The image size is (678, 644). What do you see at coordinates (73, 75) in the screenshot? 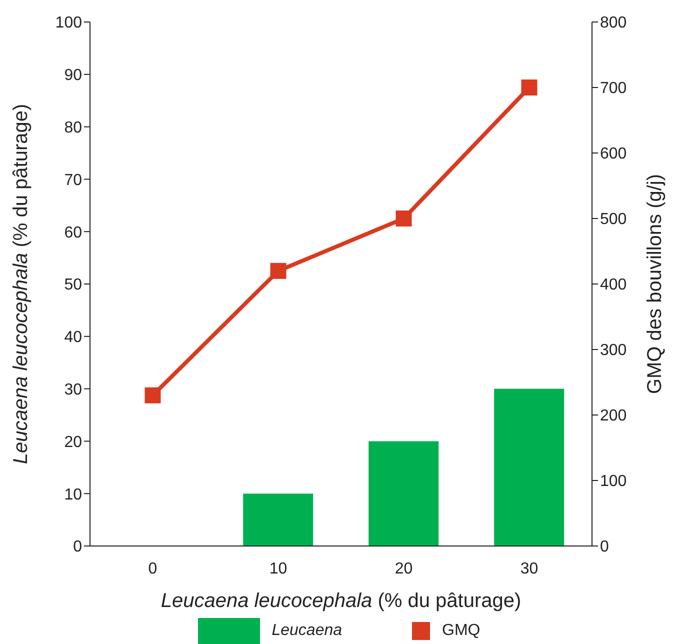
I see `y-tick-label: 90` at bounding box center [73, 75].